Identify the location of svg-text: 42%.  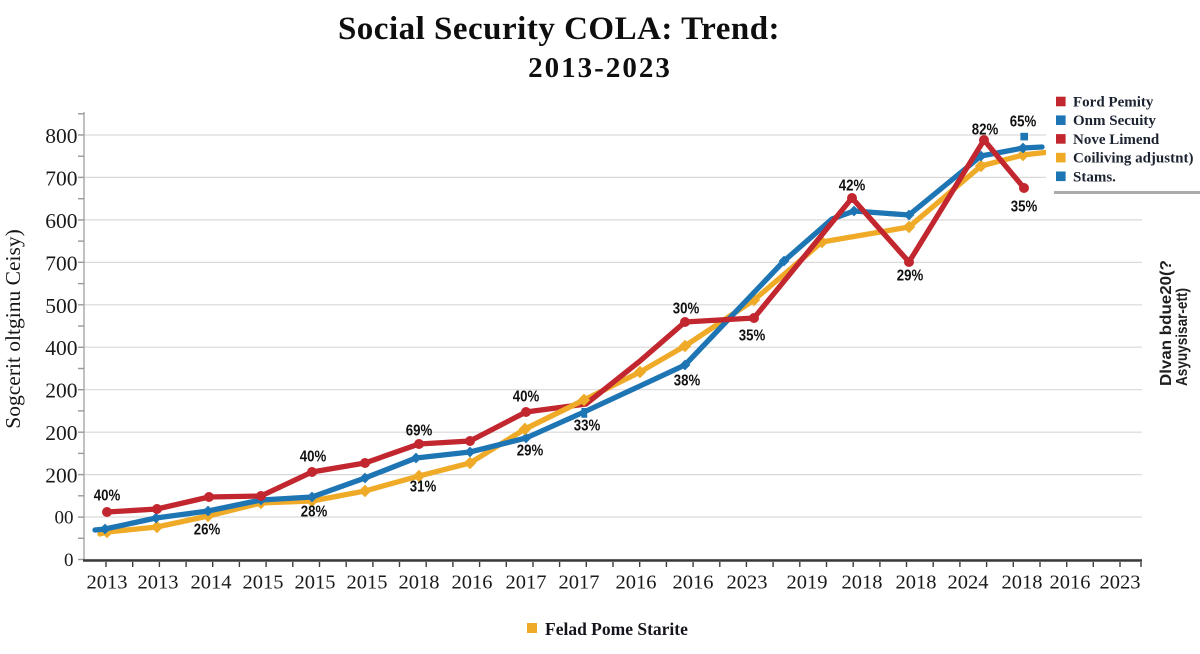
(852, 186).